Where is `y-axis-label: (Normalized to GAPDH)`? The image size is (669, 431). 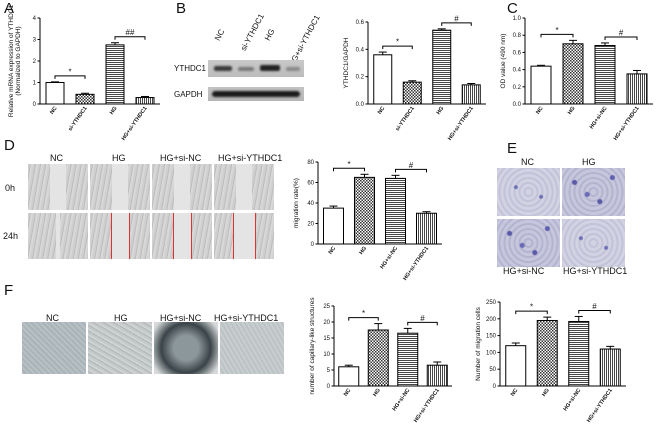
y-axis-label: (Normalized to GAPDH) is located at coordinates (18, 60).